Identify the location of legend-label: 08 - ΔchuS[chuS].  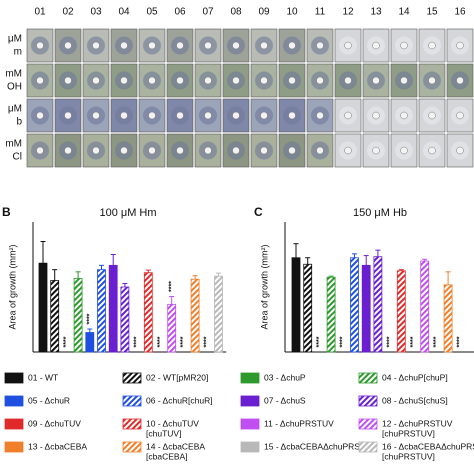
(415, 400).